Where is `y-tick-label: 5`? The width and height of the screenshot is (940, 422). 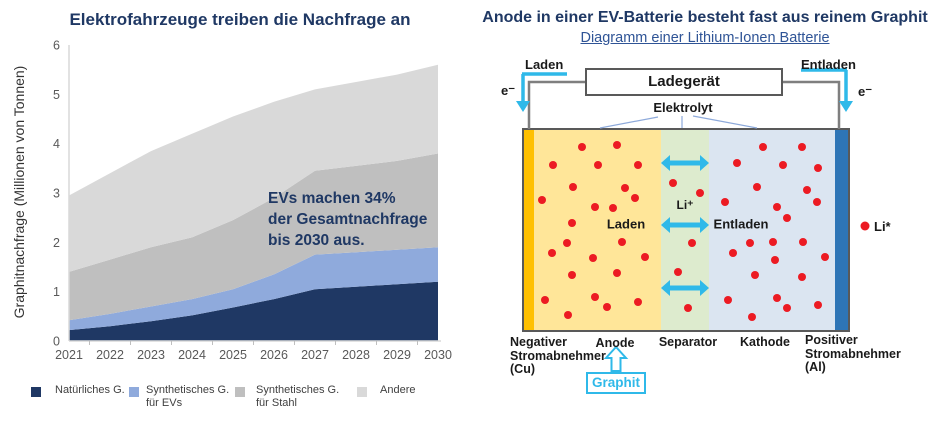 y-tick-label: 5 is located at coordinates (56, 95).